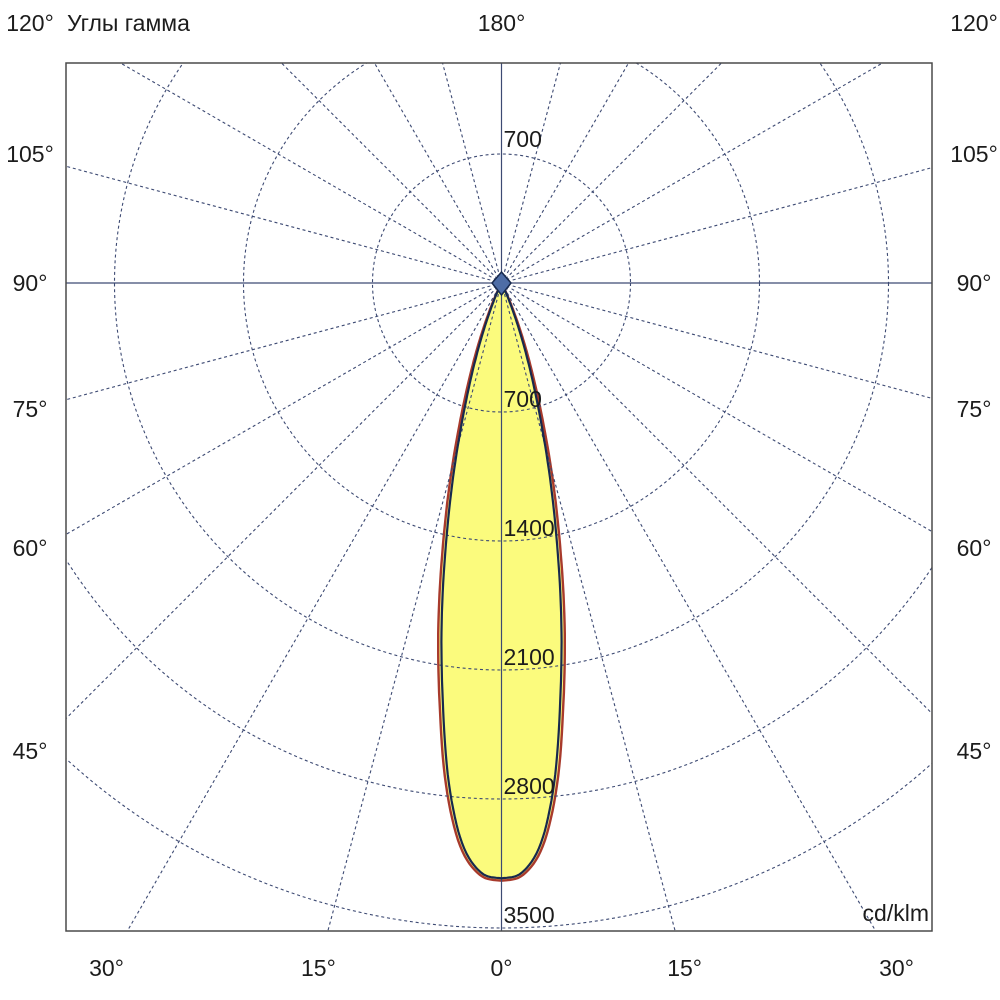 The height and width of the screenshot is (1000, 1000). Describe the element at coordinates (529, 657) in the screenshot. I see `ring-label-2100: 2100` at that location.